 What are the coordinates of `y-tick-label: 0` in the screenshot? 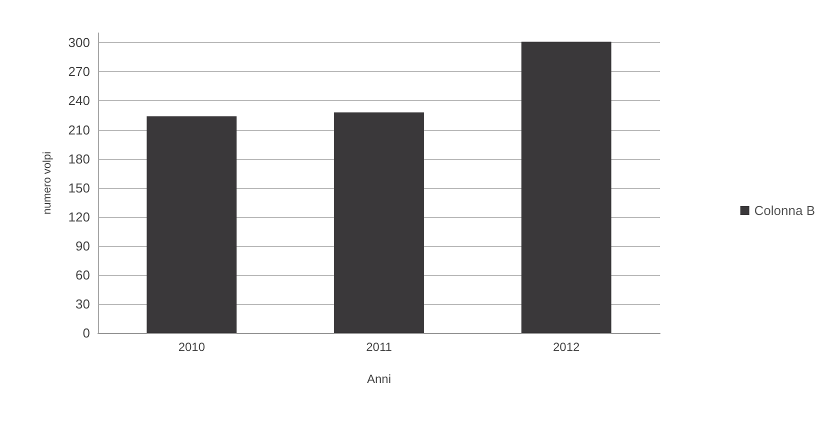 It's located at (86, 333).